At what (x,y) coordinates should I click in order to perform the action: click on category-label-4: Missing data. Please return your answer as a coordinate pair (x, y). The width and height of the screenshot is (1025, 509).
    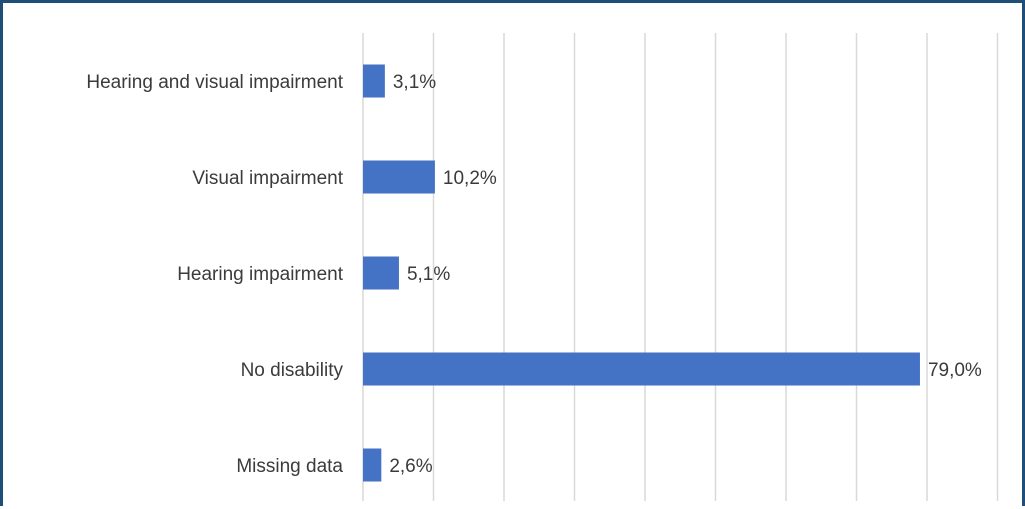
    Looking at the image, I should click on (289, 466).